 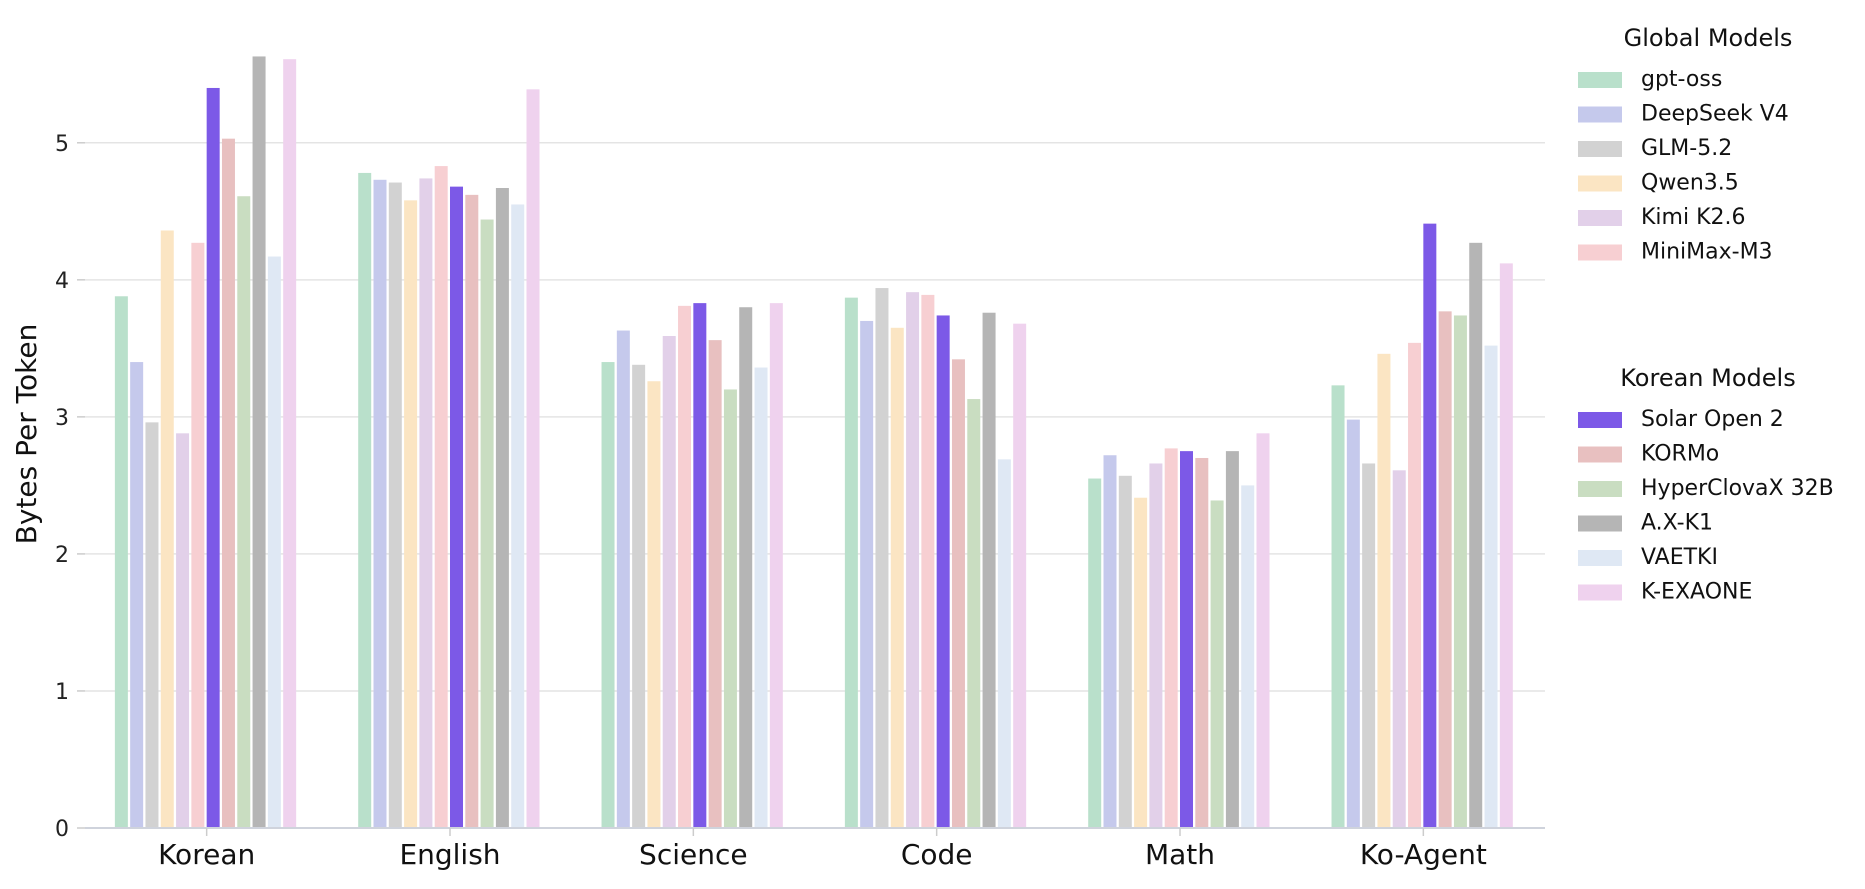 I want to click on x-tick-label: Ko-Agent, so click(x=1423, y=854).